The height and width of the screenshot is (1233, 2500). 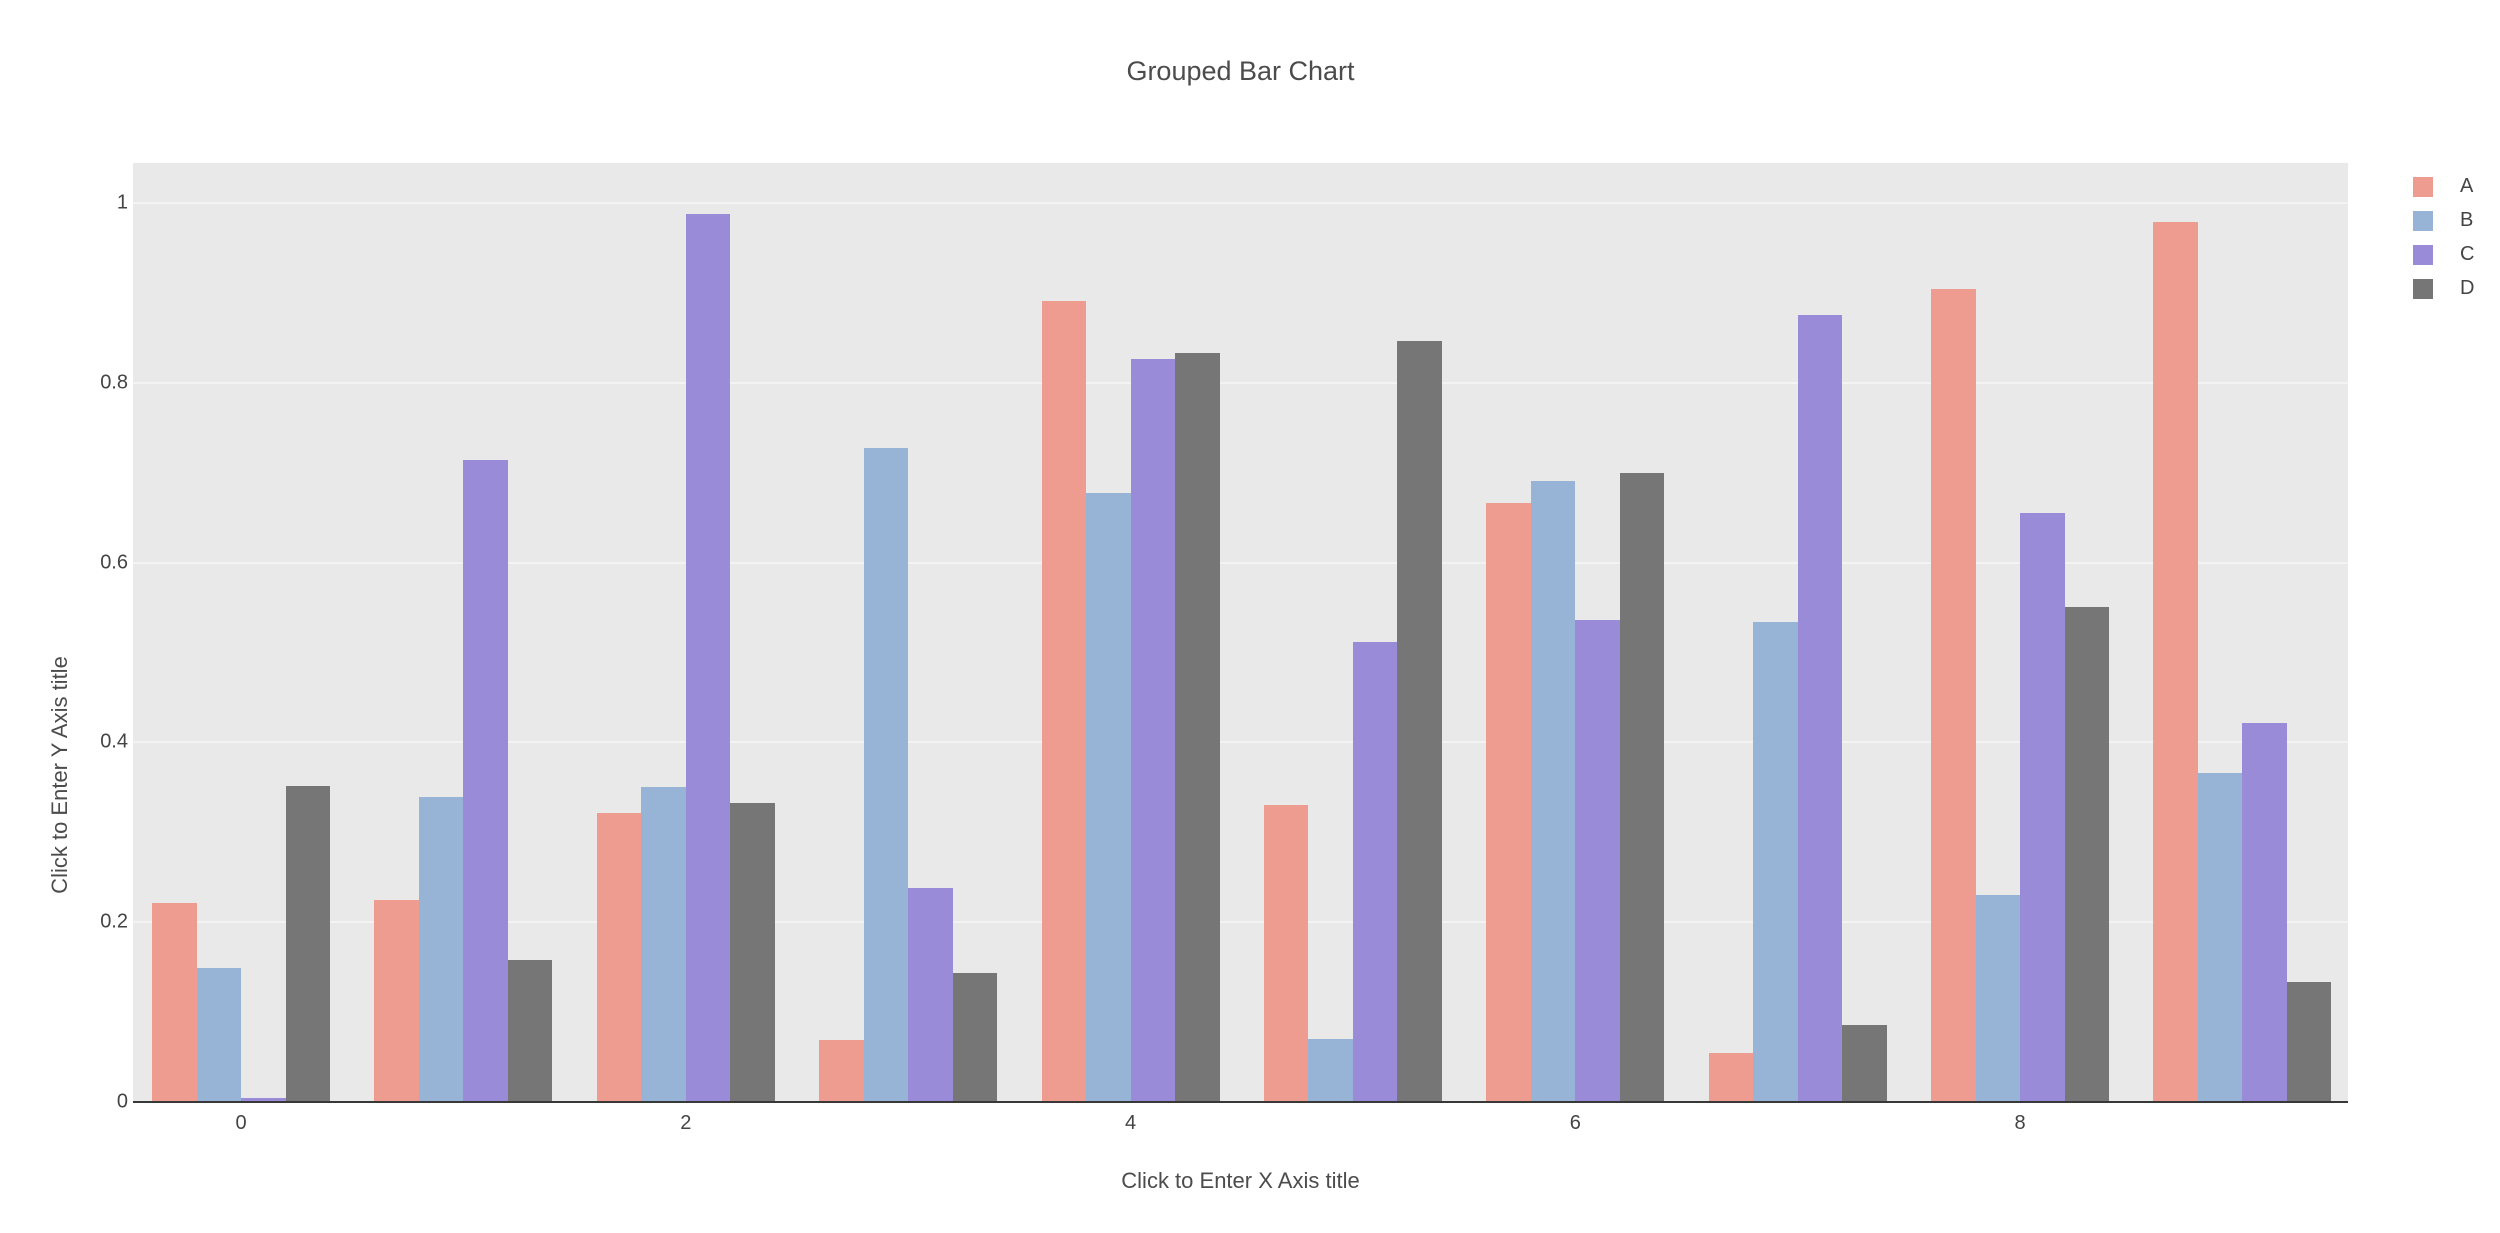 I want to click on y-tick-label: 0, so click(x=122, y=1101).